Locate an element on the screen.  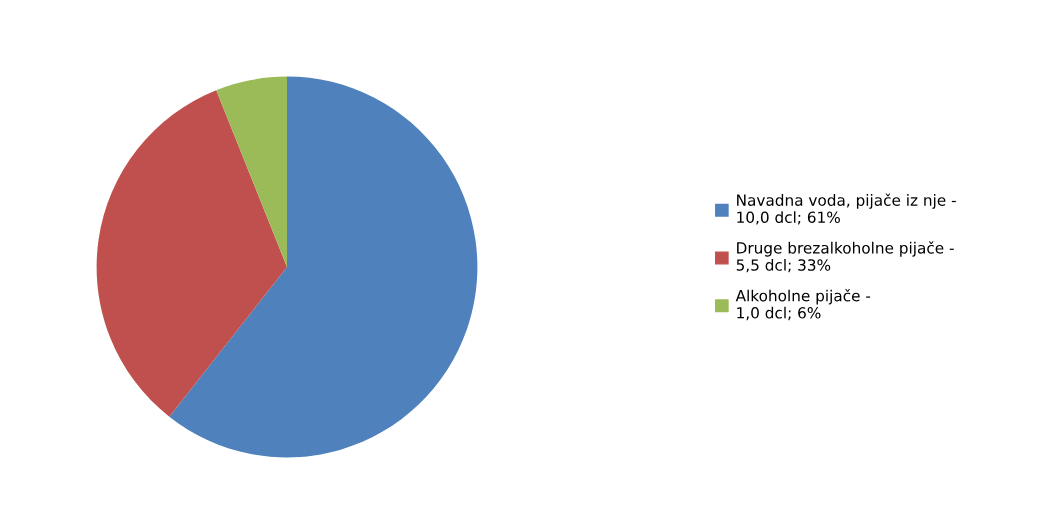
legend-label: Druge brezalkoholne pijače - 5,5 dcl; 33% is located at coordinates (845, 257).